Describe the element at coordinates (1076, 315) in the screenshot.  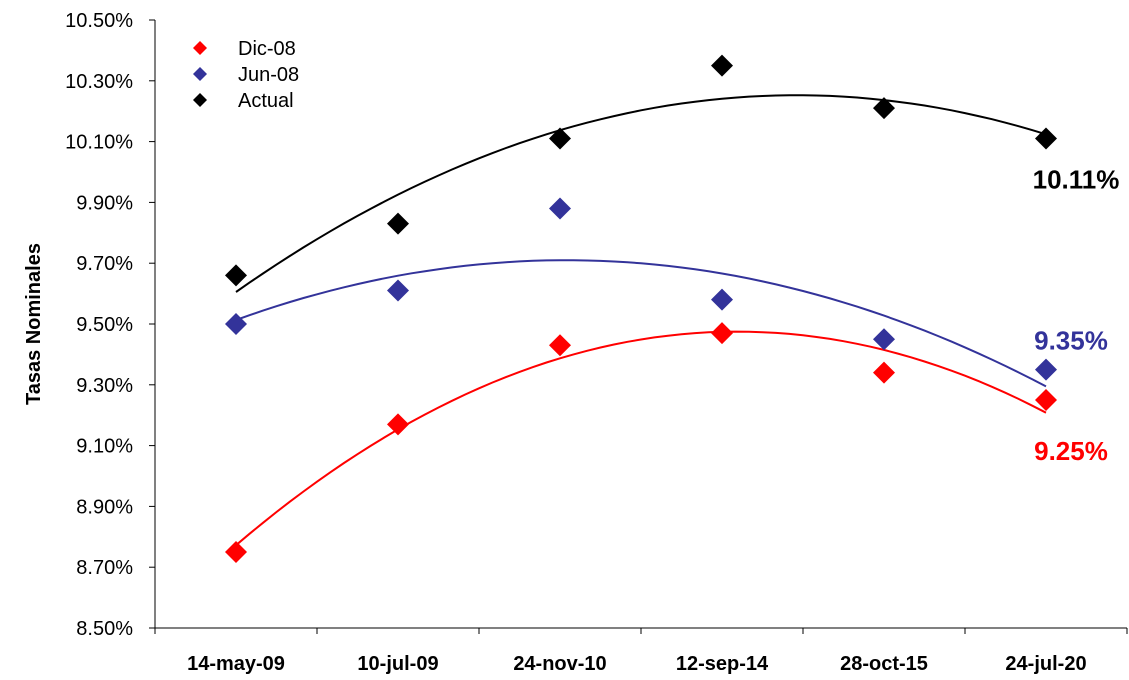
I see `end-labels: 9.25% 9.35% 10.11%` at that location.